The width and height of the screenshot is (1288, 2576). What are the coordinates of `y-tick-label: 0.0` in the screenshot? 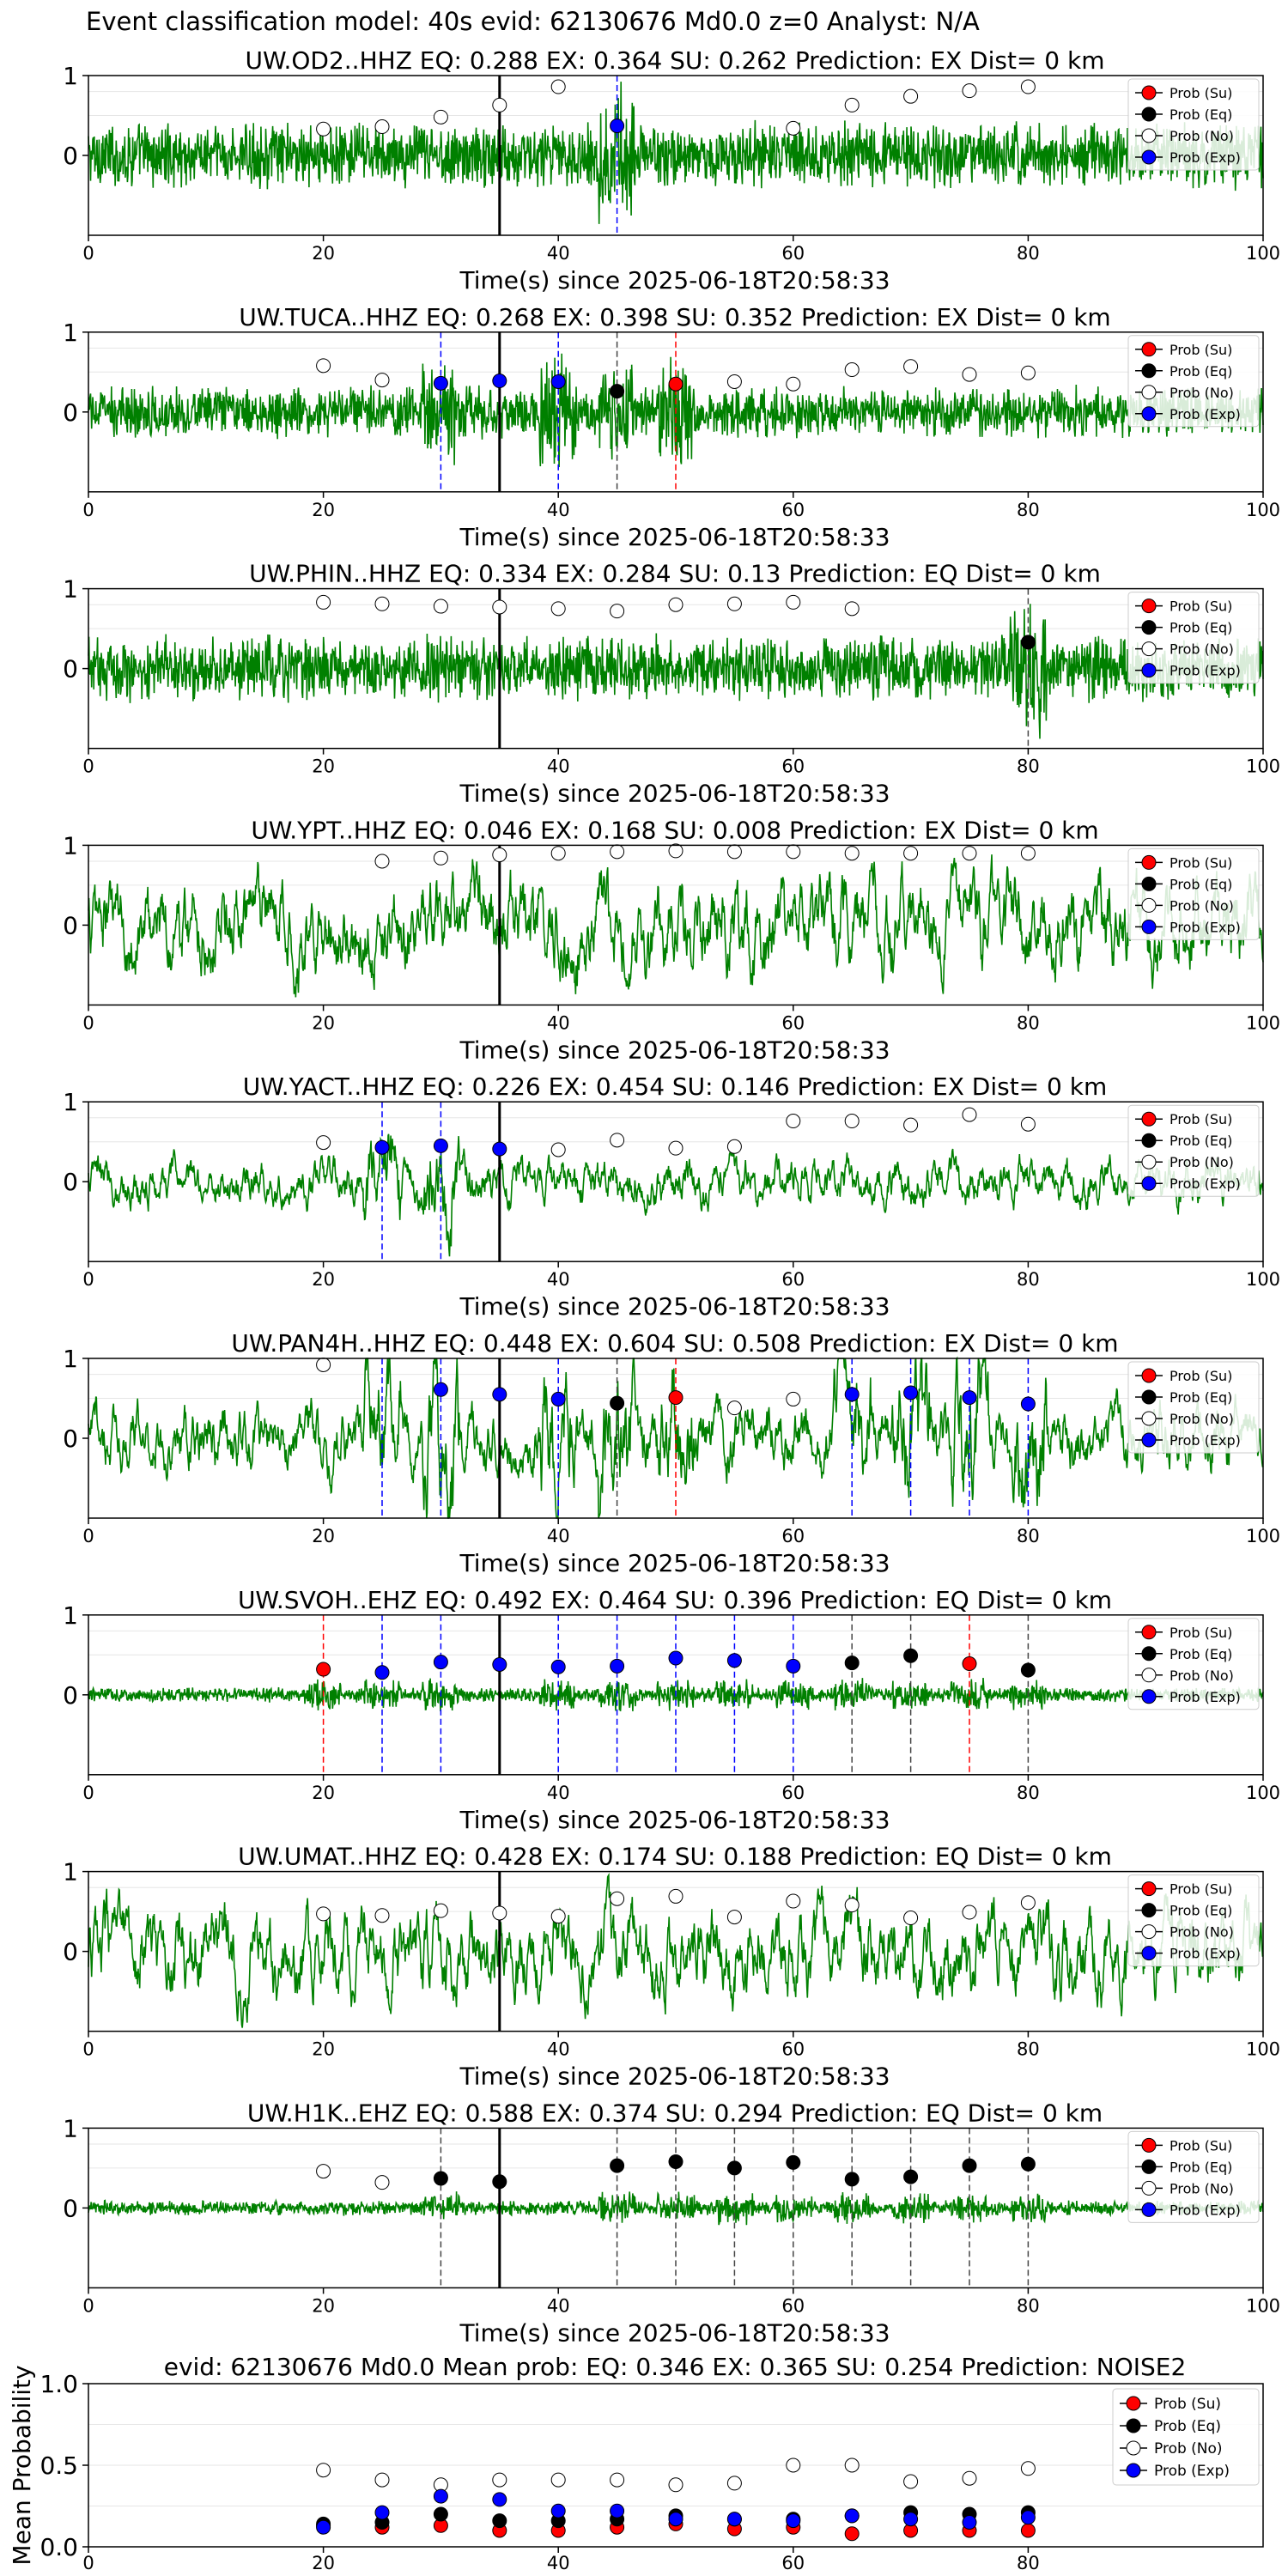 It's located at (59, 2547).